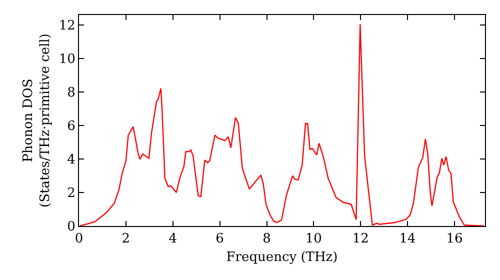  What do you see at coordinates (282, 258) in the screenshot?
I see `x-axis-title: Frequency (THz)` at bounding box center [282, 258].